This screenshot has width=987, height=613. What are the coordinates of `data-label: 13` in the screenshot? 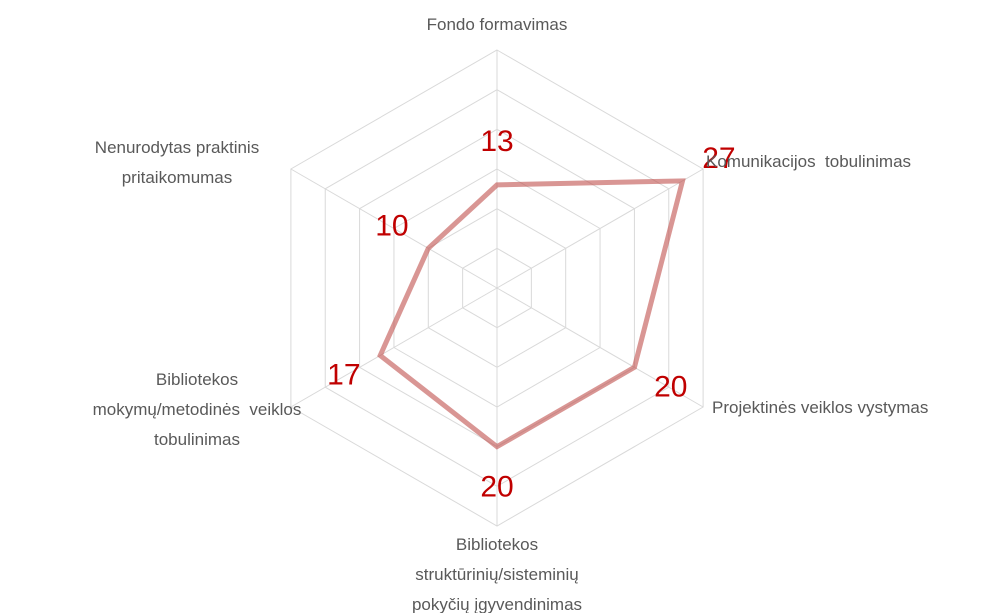 It's located at (496, 141).